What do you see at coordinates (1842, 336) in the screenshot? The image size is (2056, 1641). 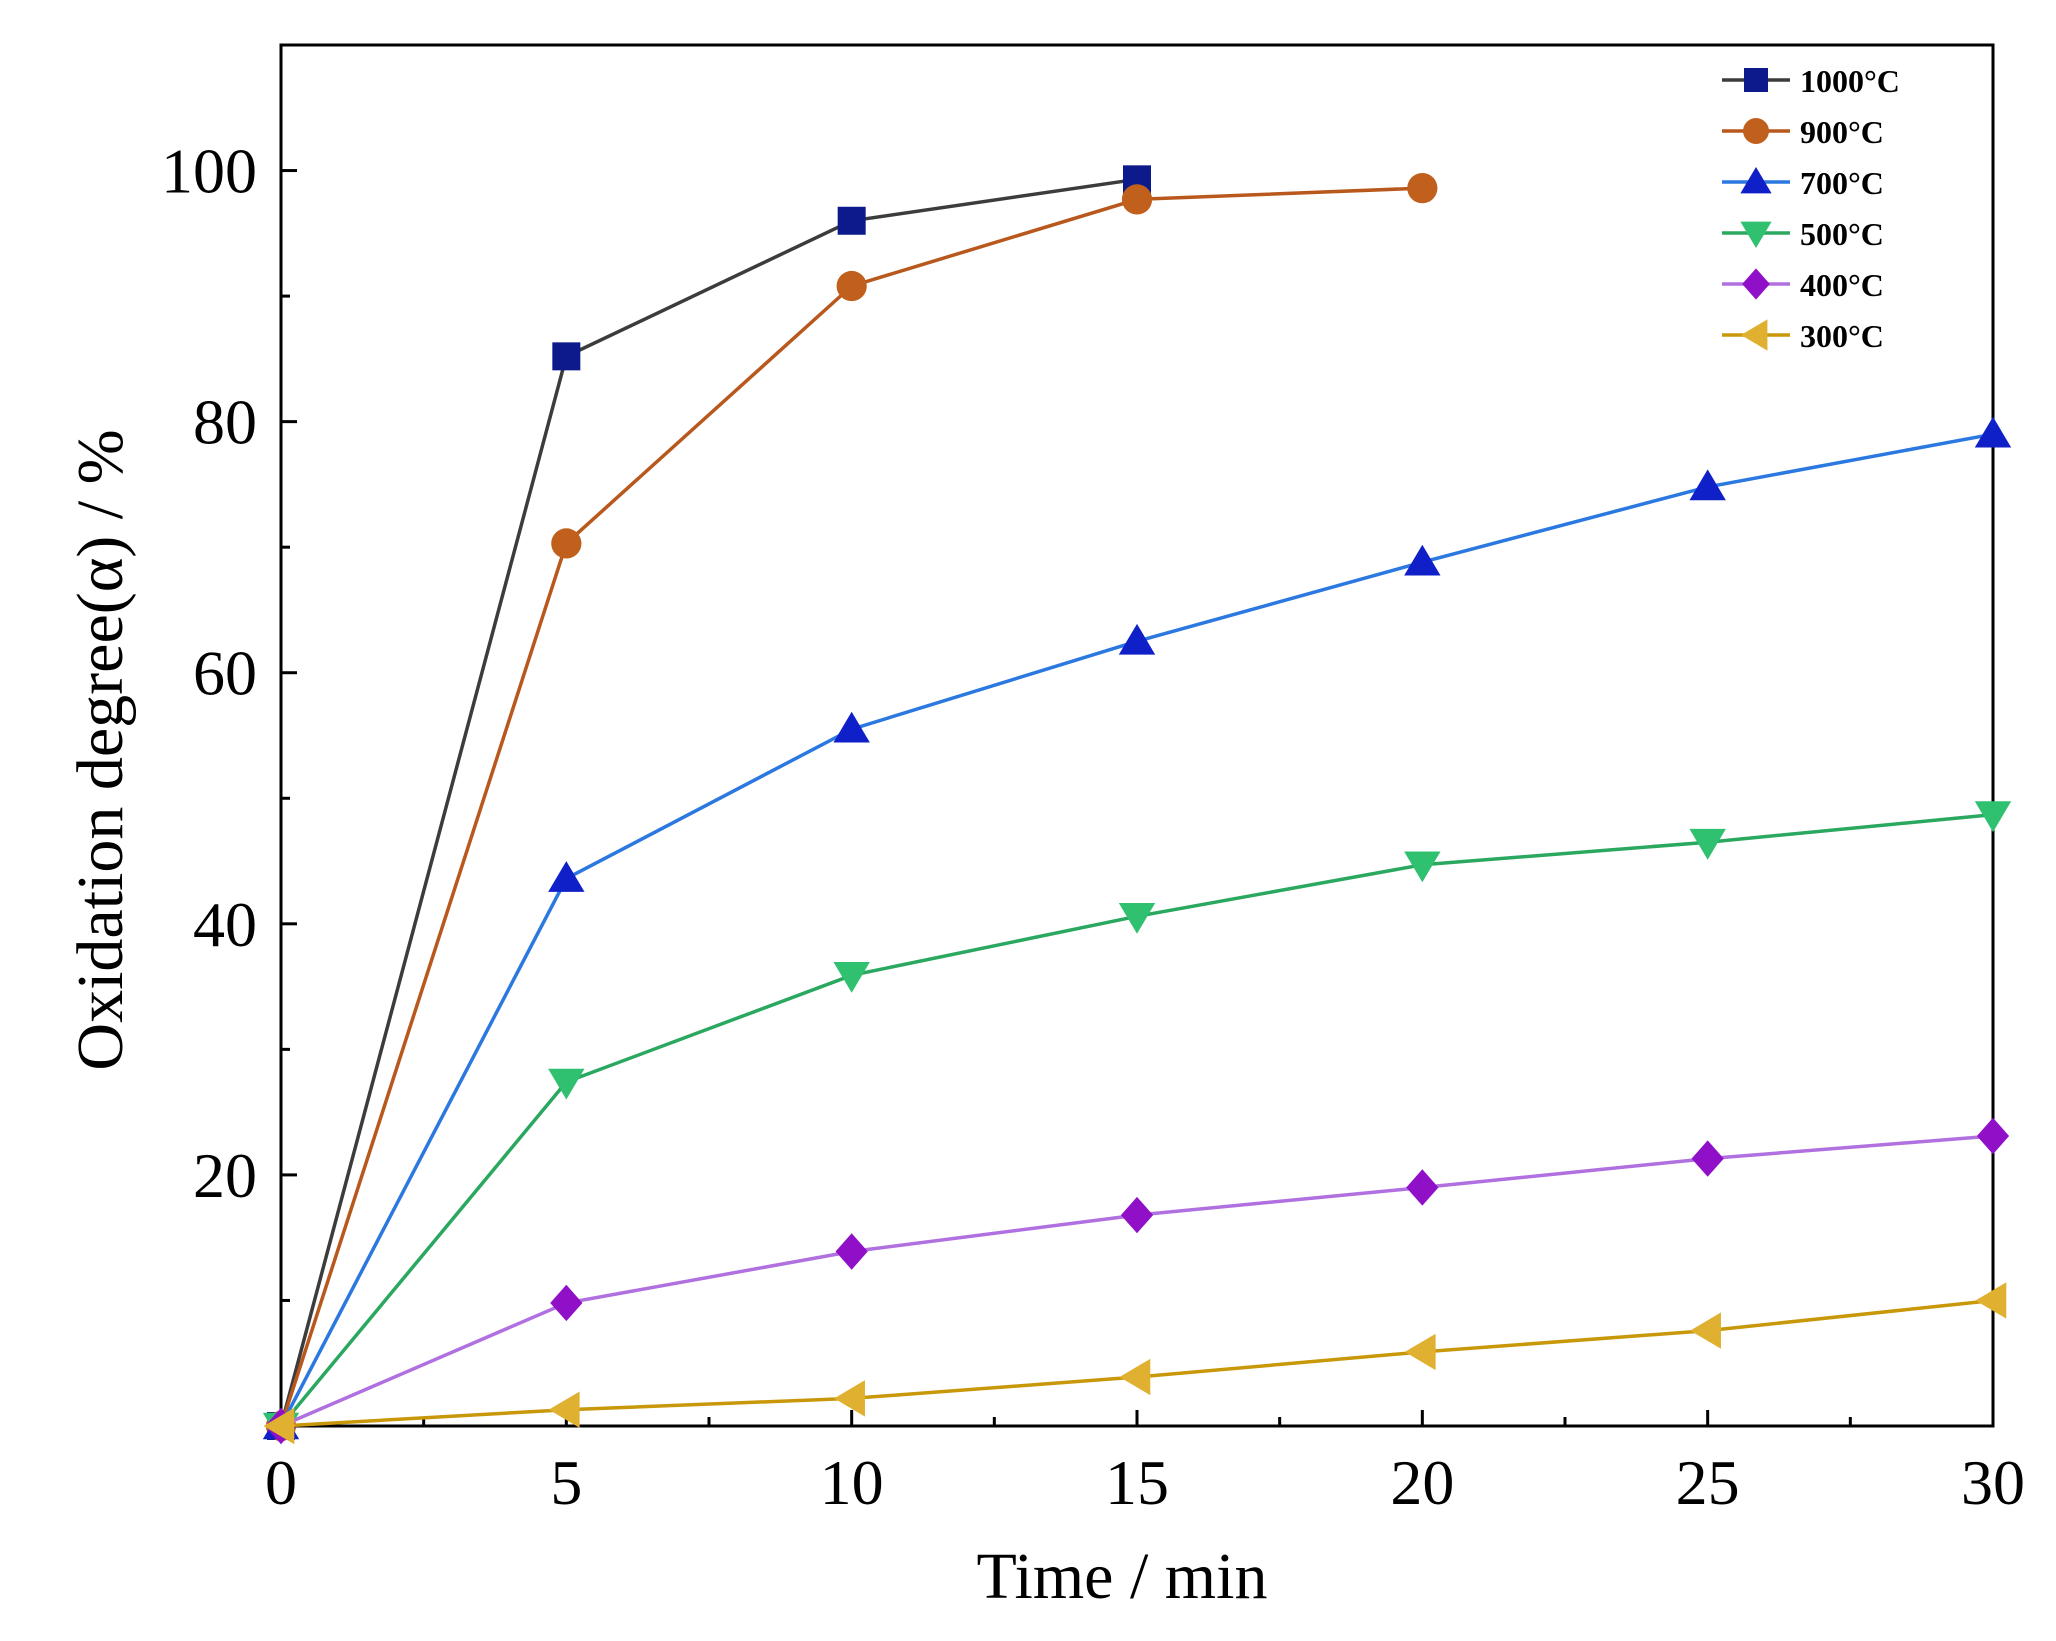 I see `legend-label: 300°C` at bounding box center [1842, 336].